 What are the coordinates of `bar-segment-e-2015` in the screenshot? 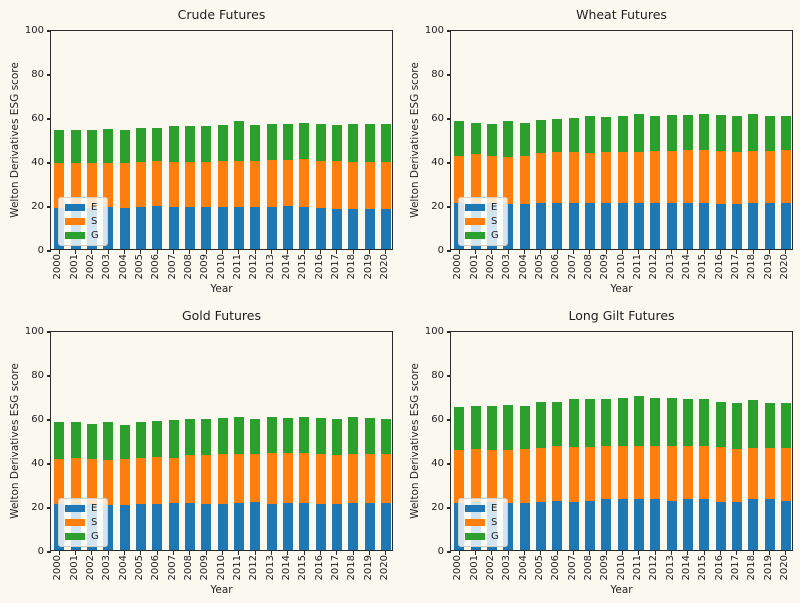 It's located at (704, 225).